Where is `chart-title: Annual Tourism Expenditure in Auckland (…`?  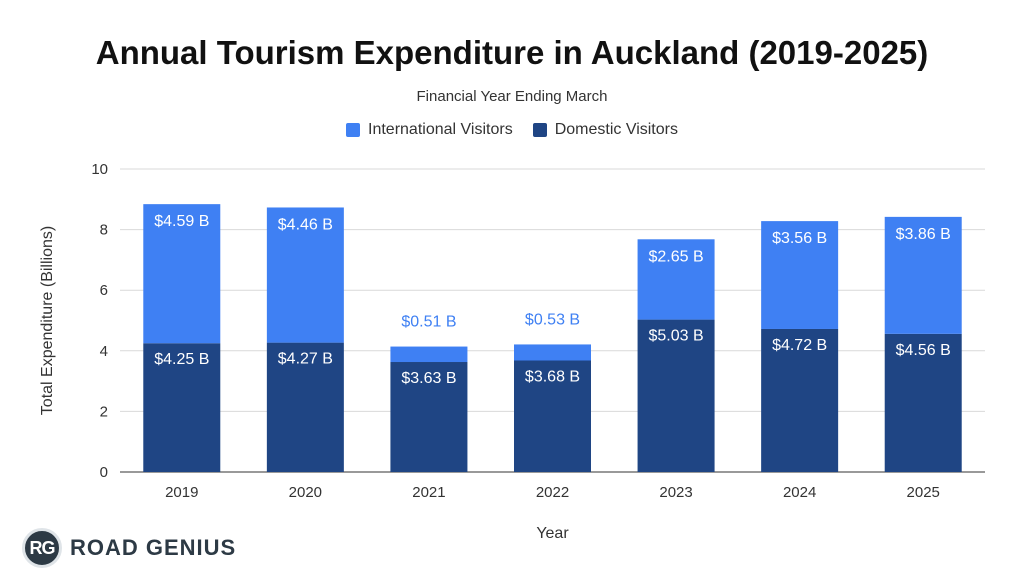 chart-title: Annual Tourism Expenditure in Auckland (… is located at coordinates (512, 52).